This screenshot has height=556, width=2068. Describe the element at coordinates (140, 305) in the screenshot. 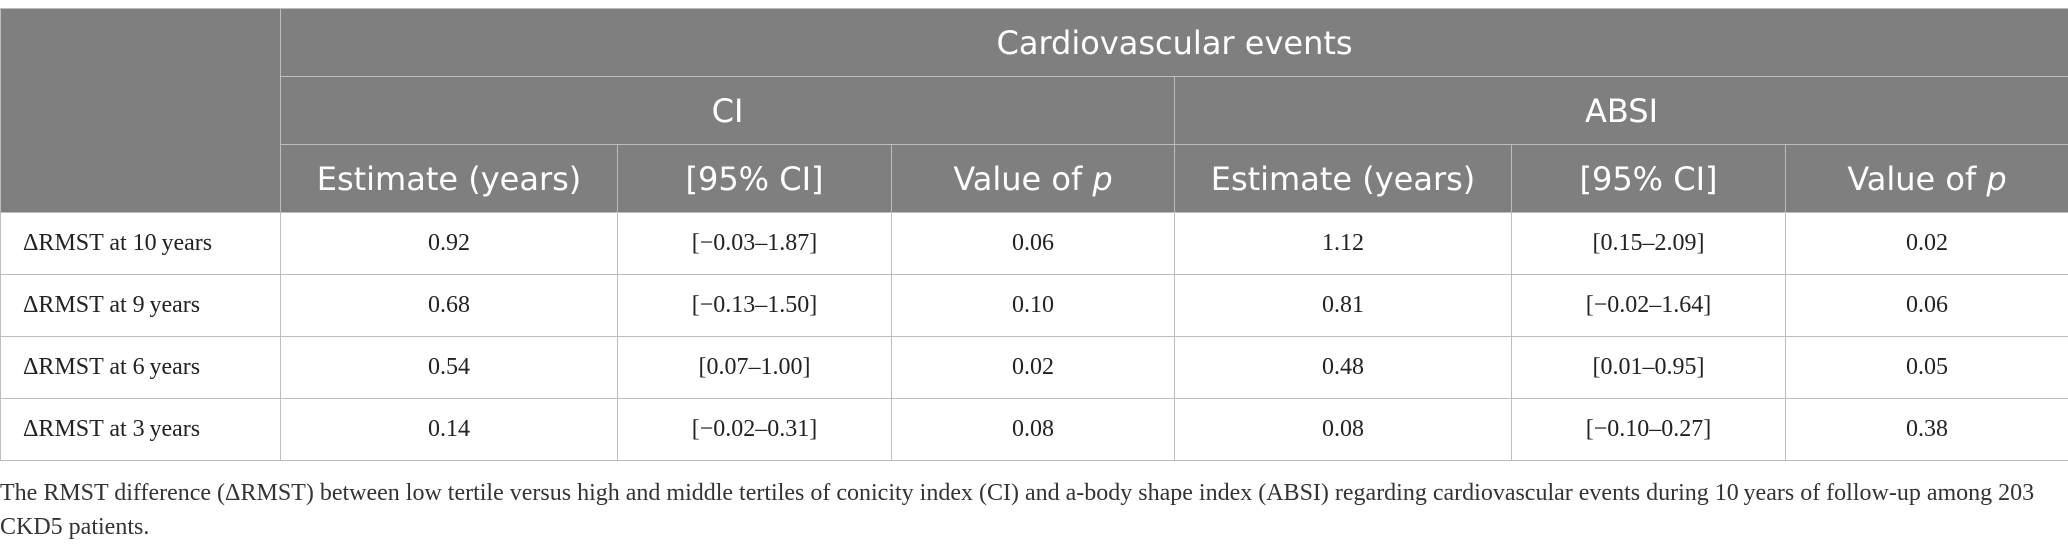

I see `row-label: ΔRMST at 9 years` at that location.